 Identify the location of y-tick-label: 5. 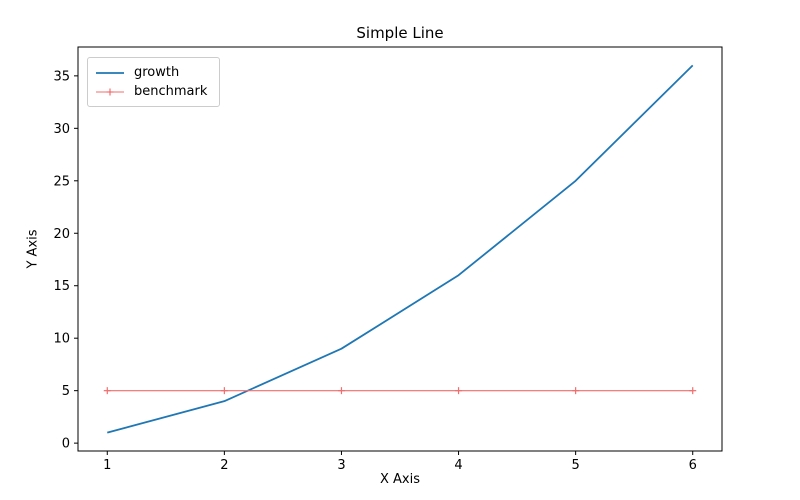
(66, 391).